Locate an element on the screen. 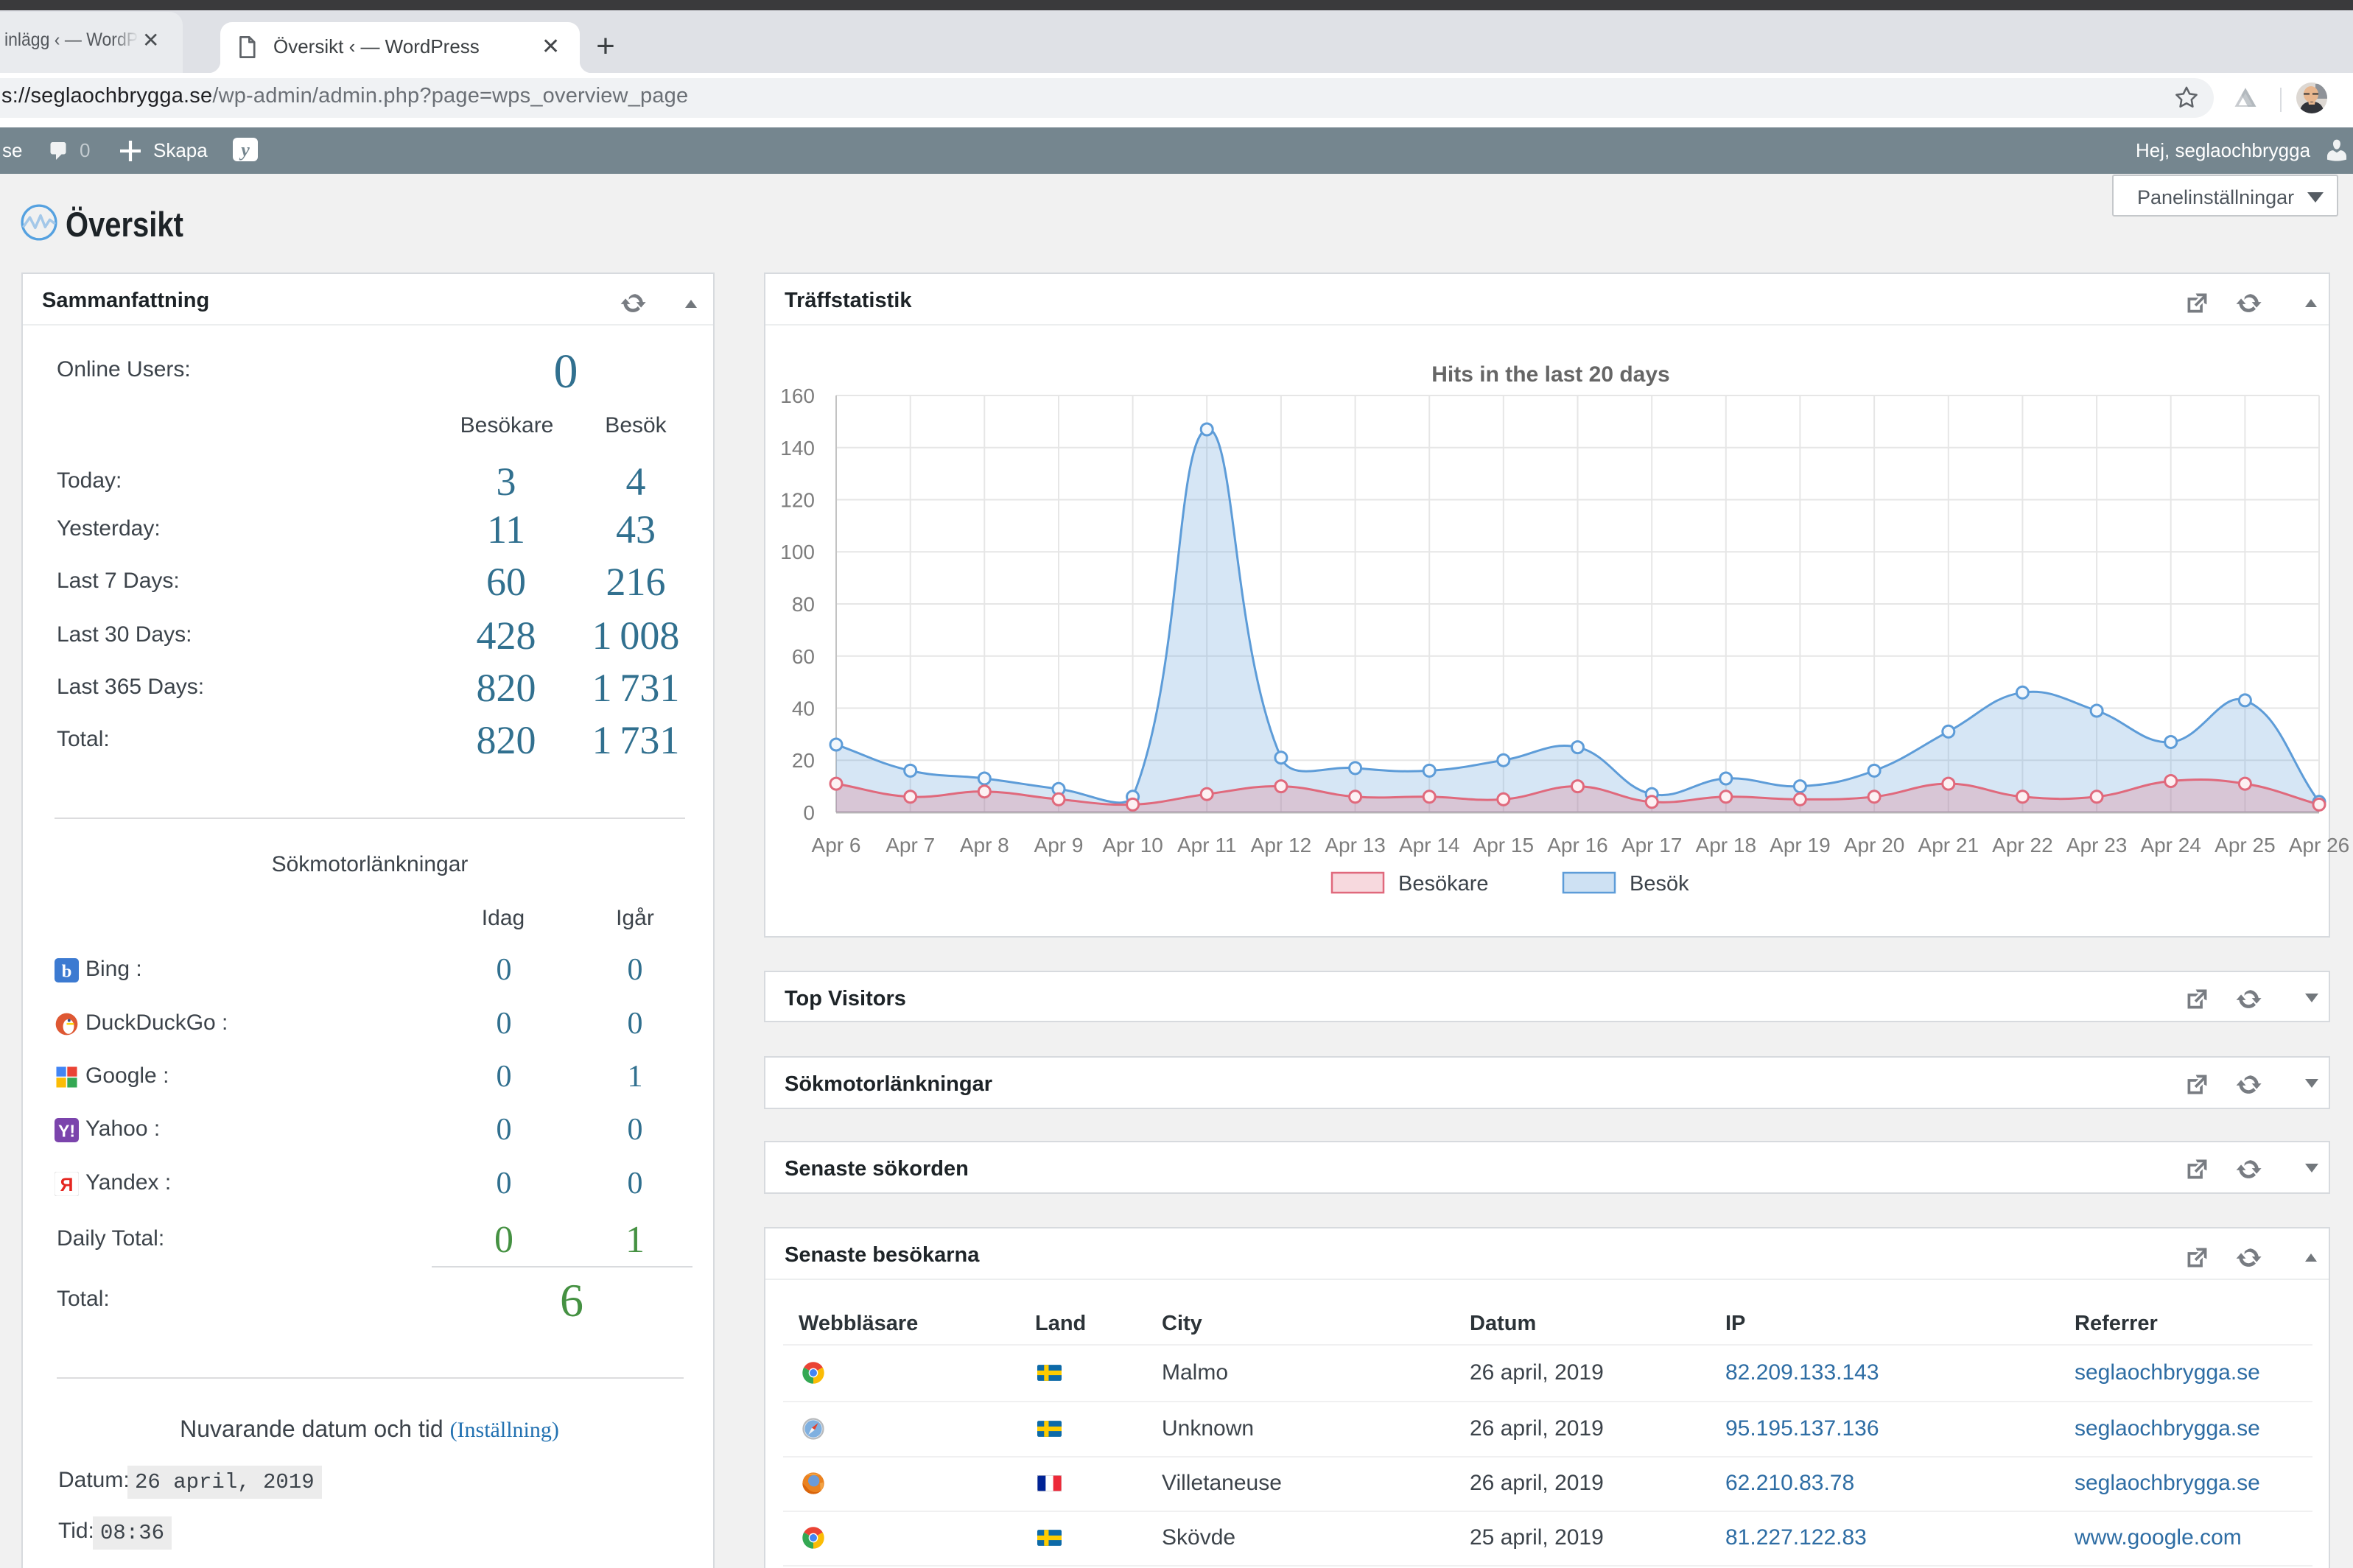 The width and height of the screenshot is (2353, 1568). svg-text: Besök is located at coordinates (1659, 884).